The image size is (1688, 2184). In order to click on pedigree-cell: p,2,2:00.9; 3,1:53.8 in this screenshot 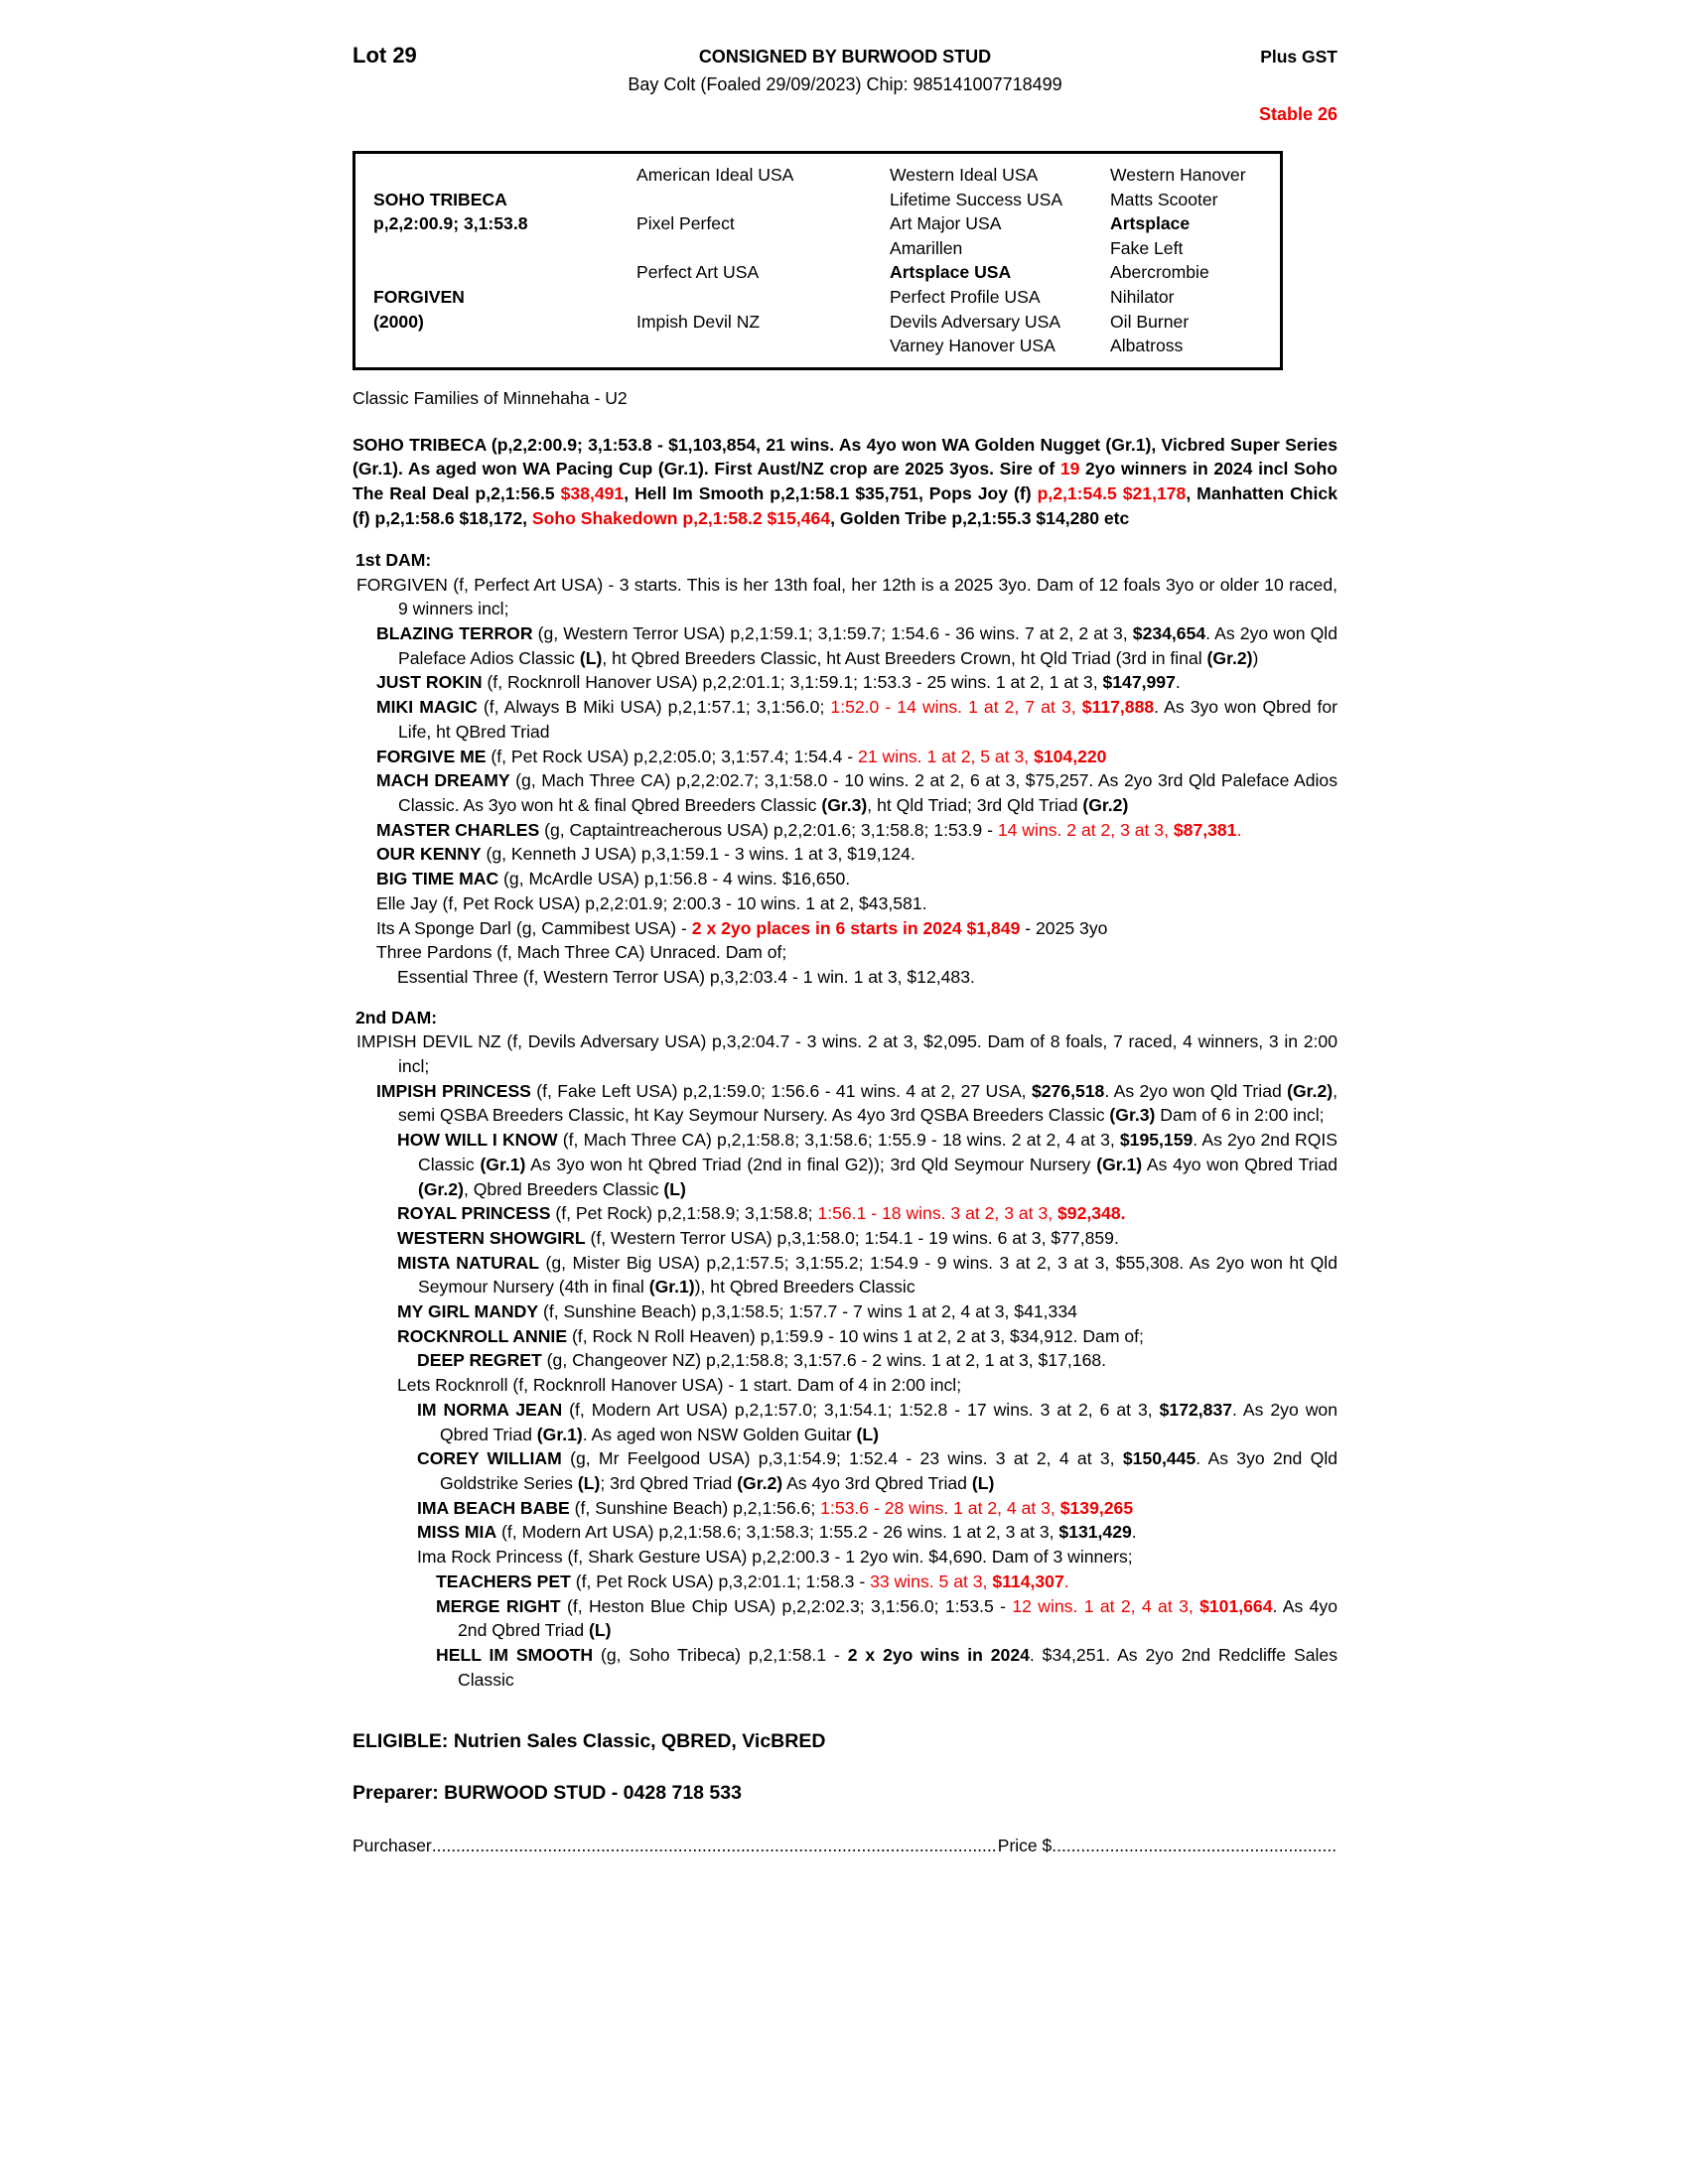, I will do `click(450, 223)`.